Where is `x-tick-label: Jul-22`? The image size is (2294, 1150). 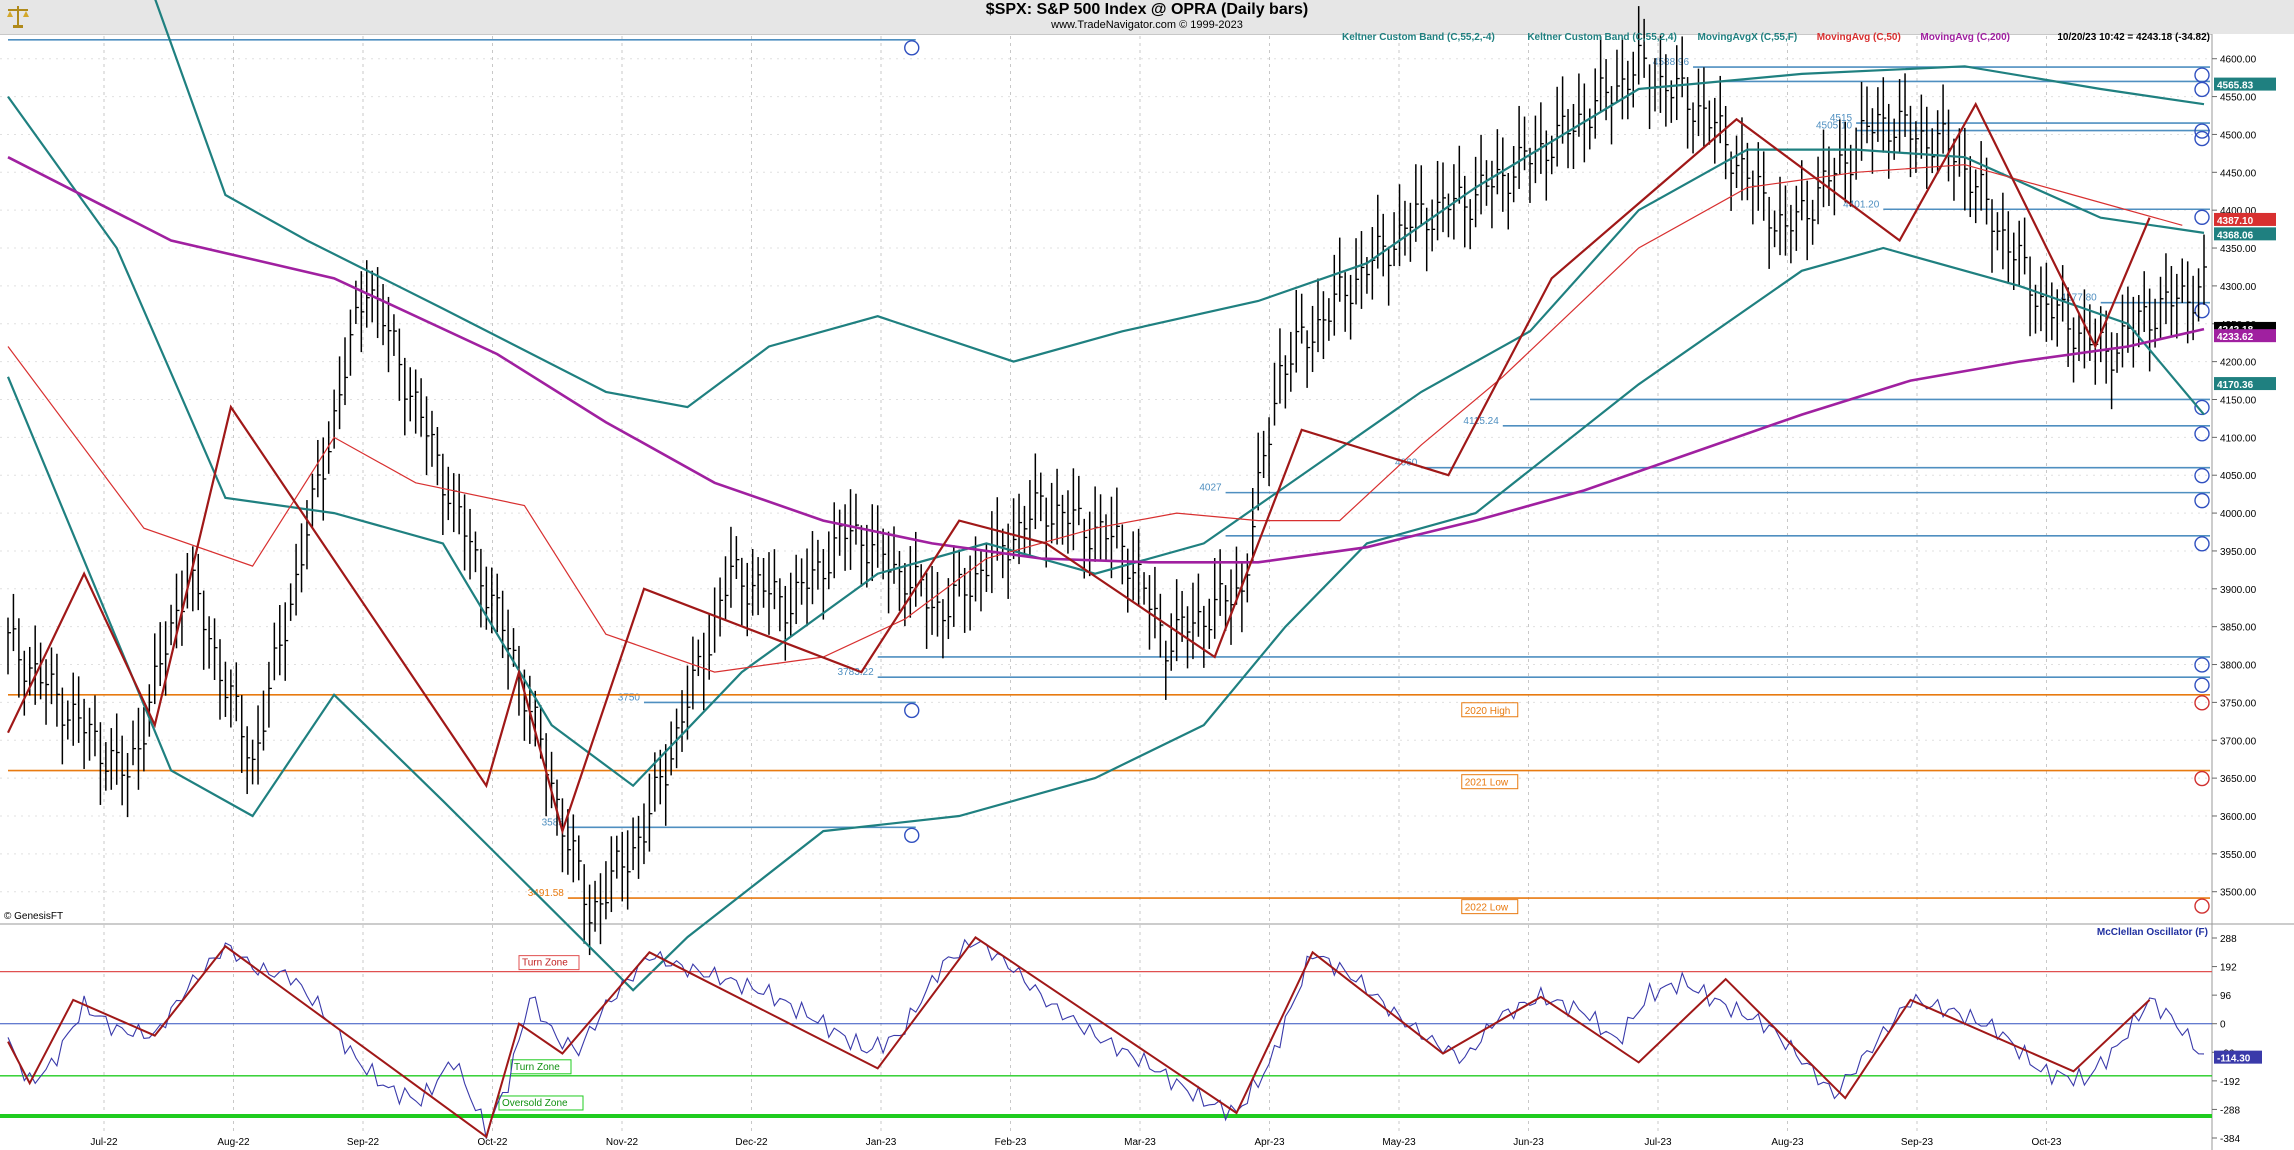
x-tick-label: Jul-22 is located at coordinates (104, 1142).